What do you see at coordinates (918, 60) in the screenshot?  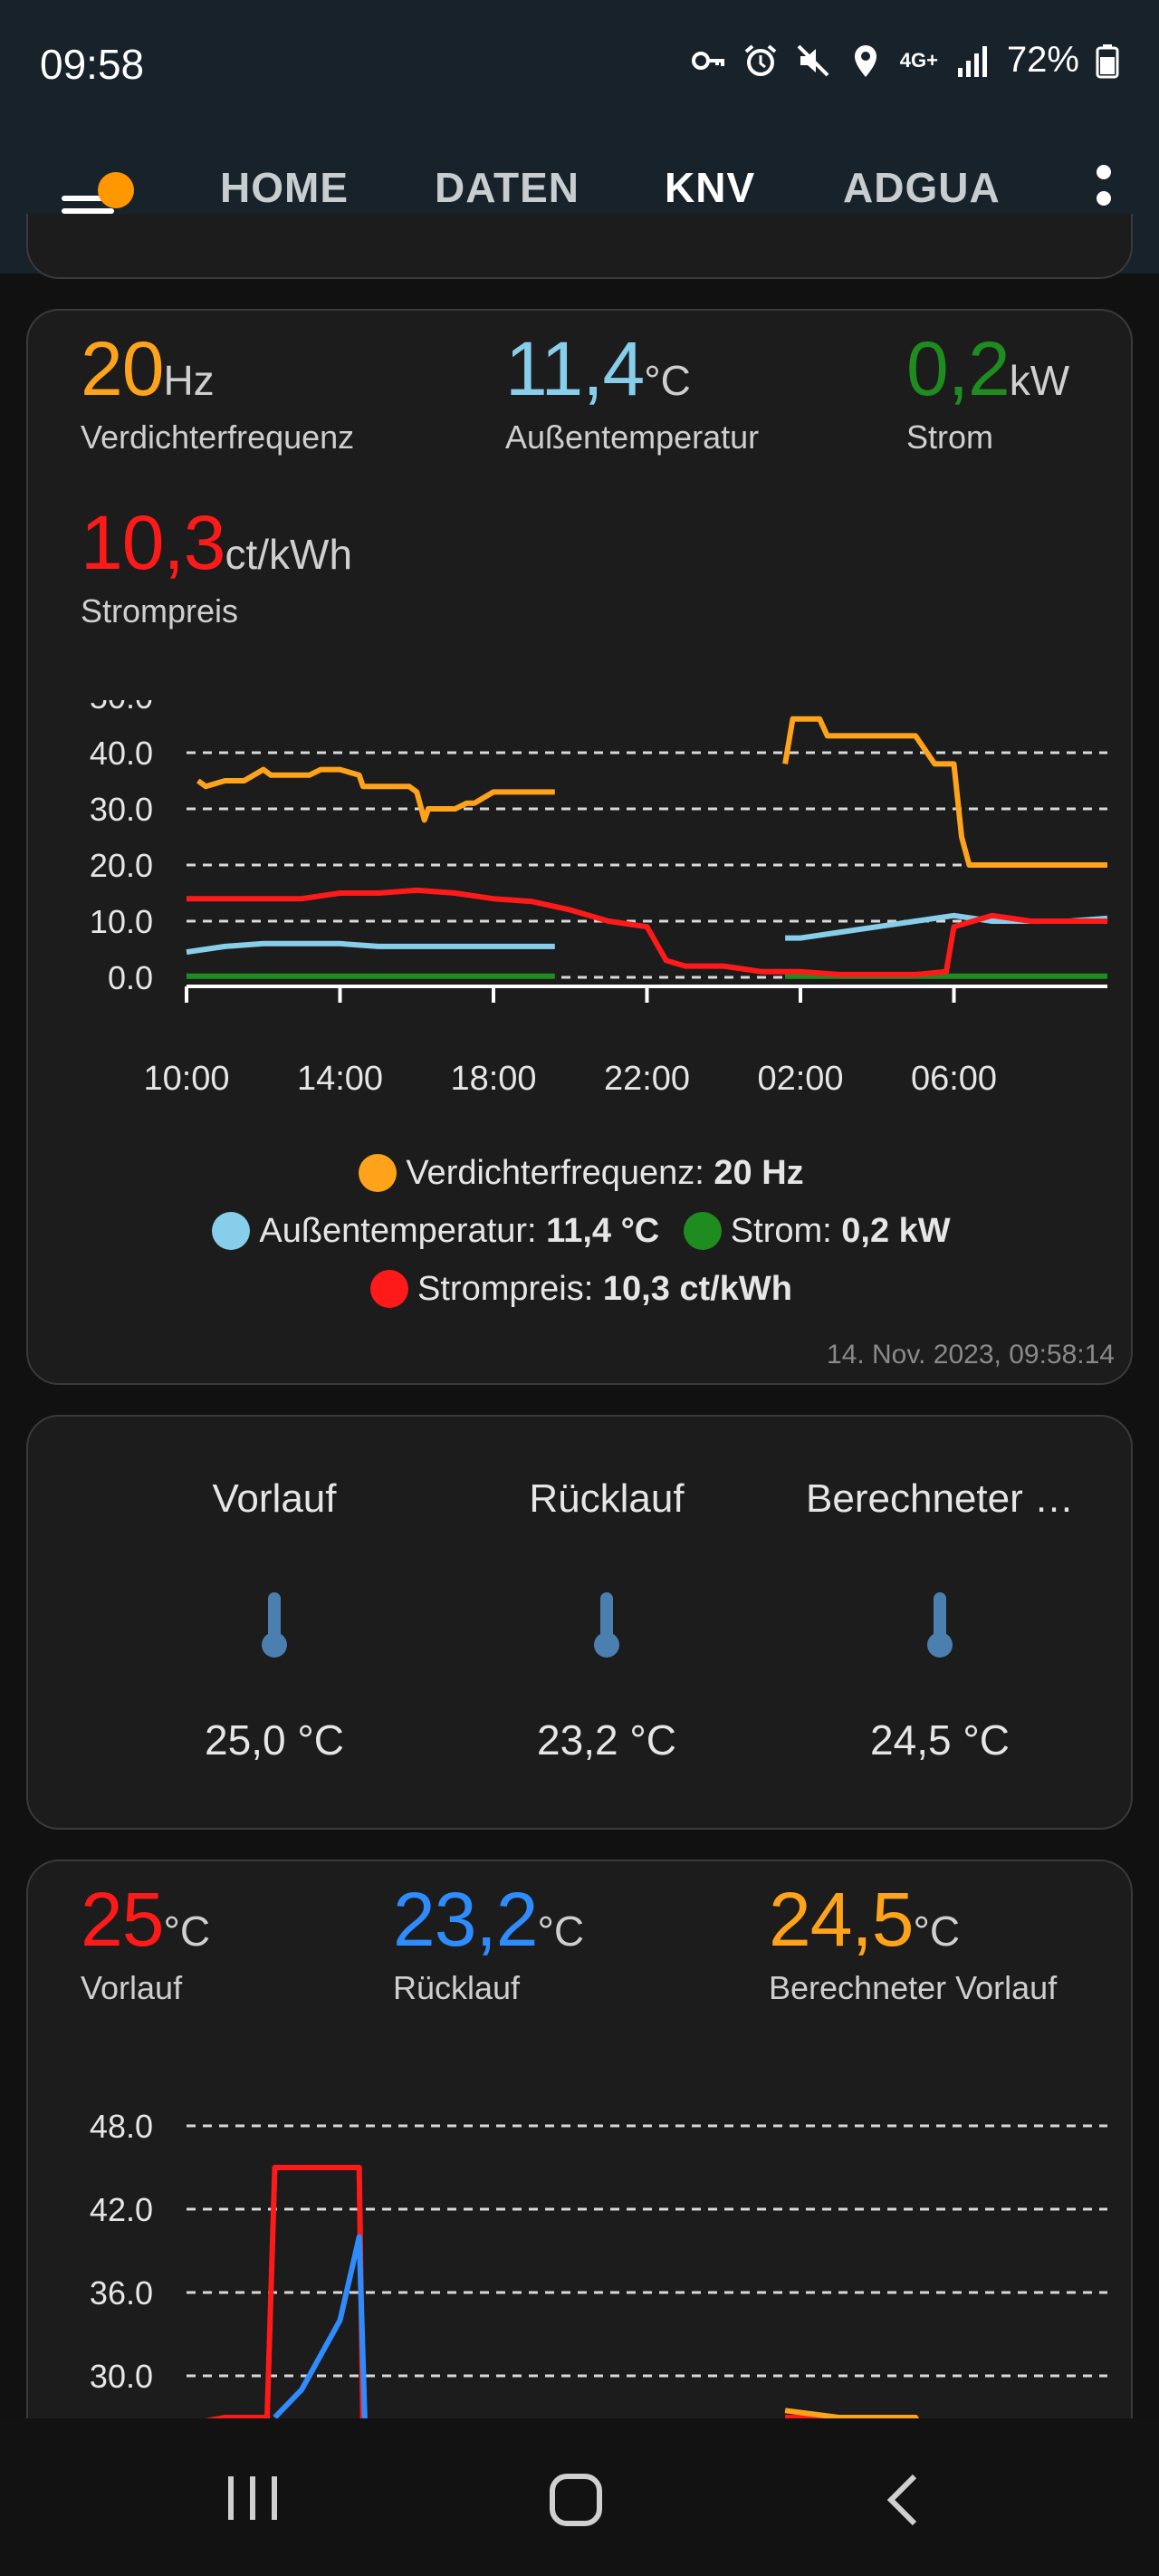 I see `network-type: 4G+` at bounding box center [918, 60].